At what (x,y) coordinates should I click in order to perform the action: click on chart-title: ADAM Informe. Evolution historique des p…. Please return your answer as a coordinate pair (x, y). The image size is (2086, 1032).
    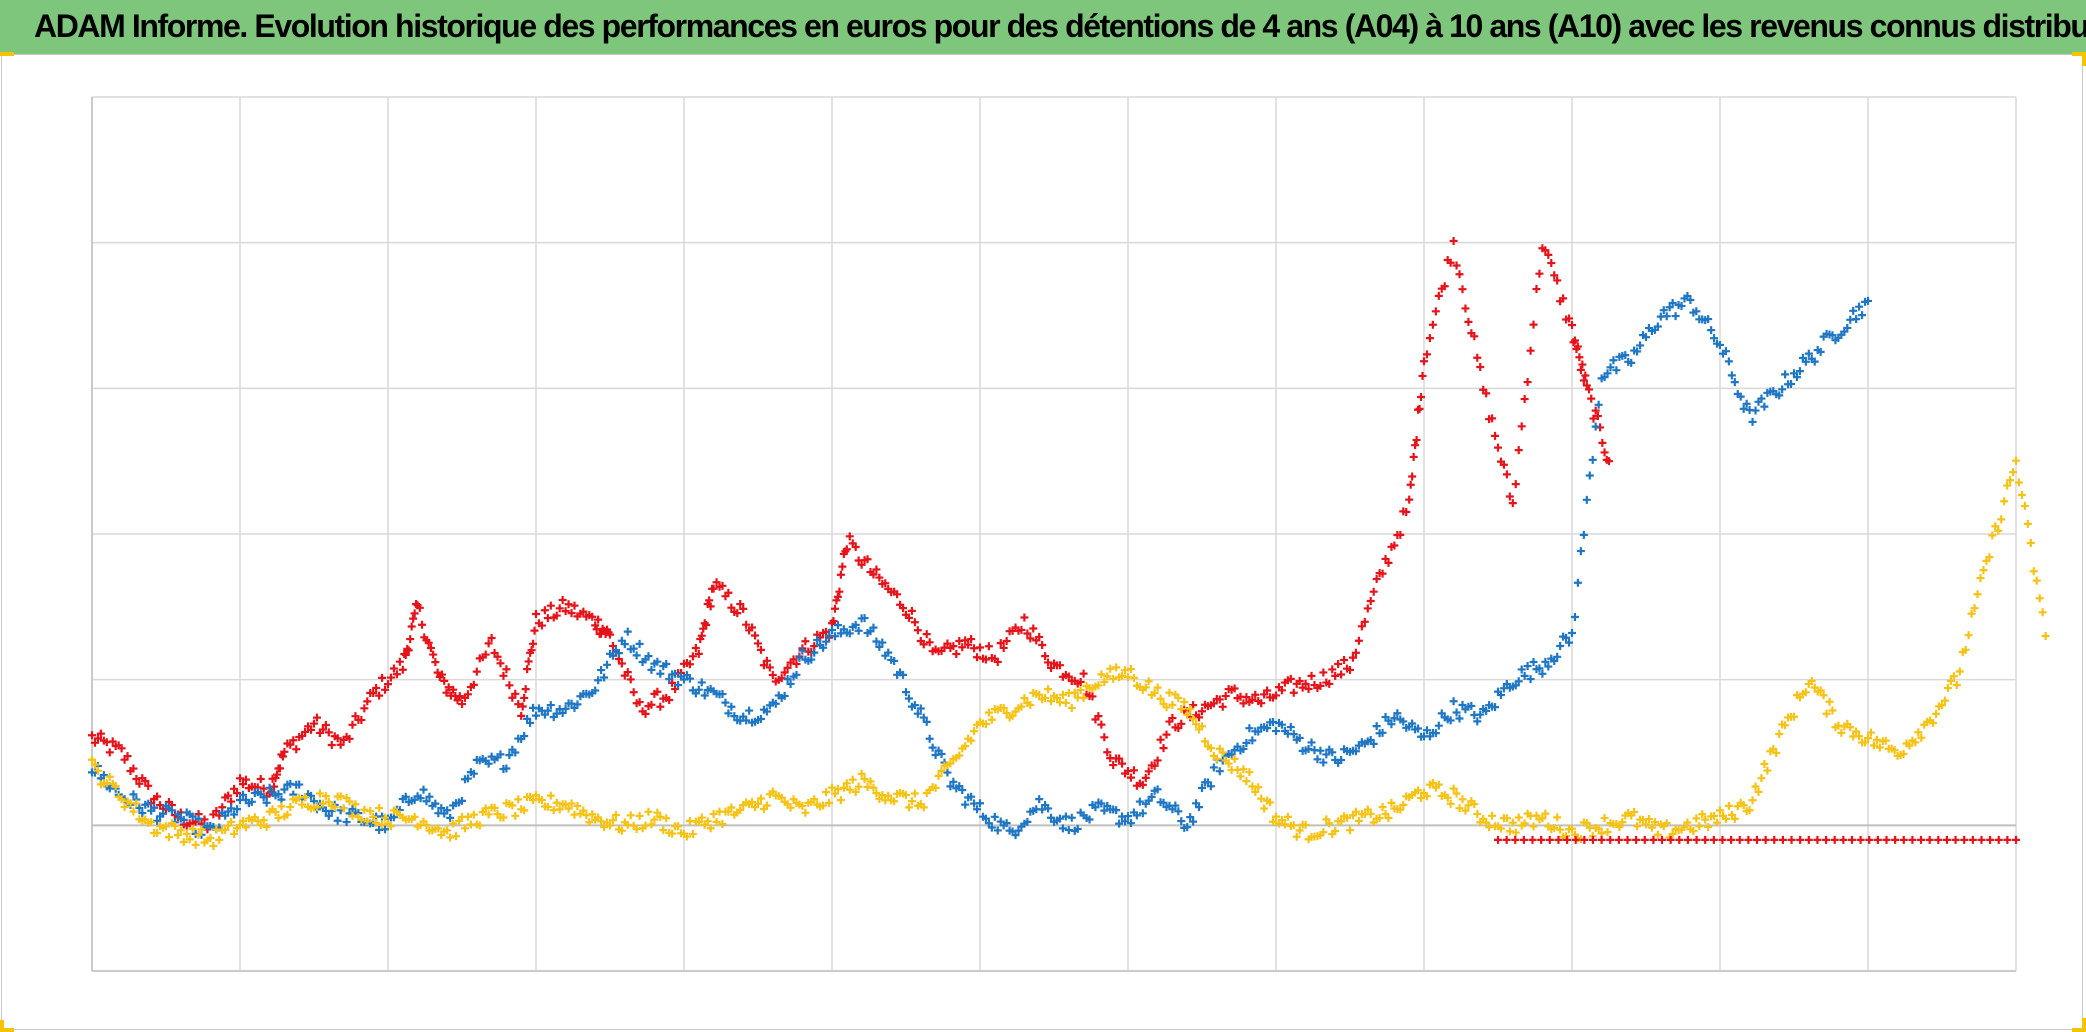
    Looking at the image, I should click on (1060, 26).